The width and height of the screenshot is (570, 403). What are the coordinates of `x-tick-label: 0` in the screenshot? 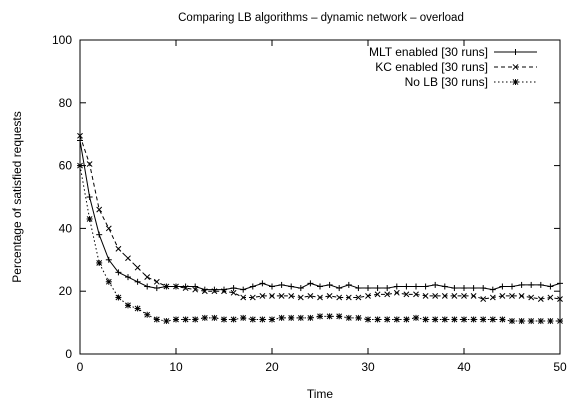 It's located at (80, 367).